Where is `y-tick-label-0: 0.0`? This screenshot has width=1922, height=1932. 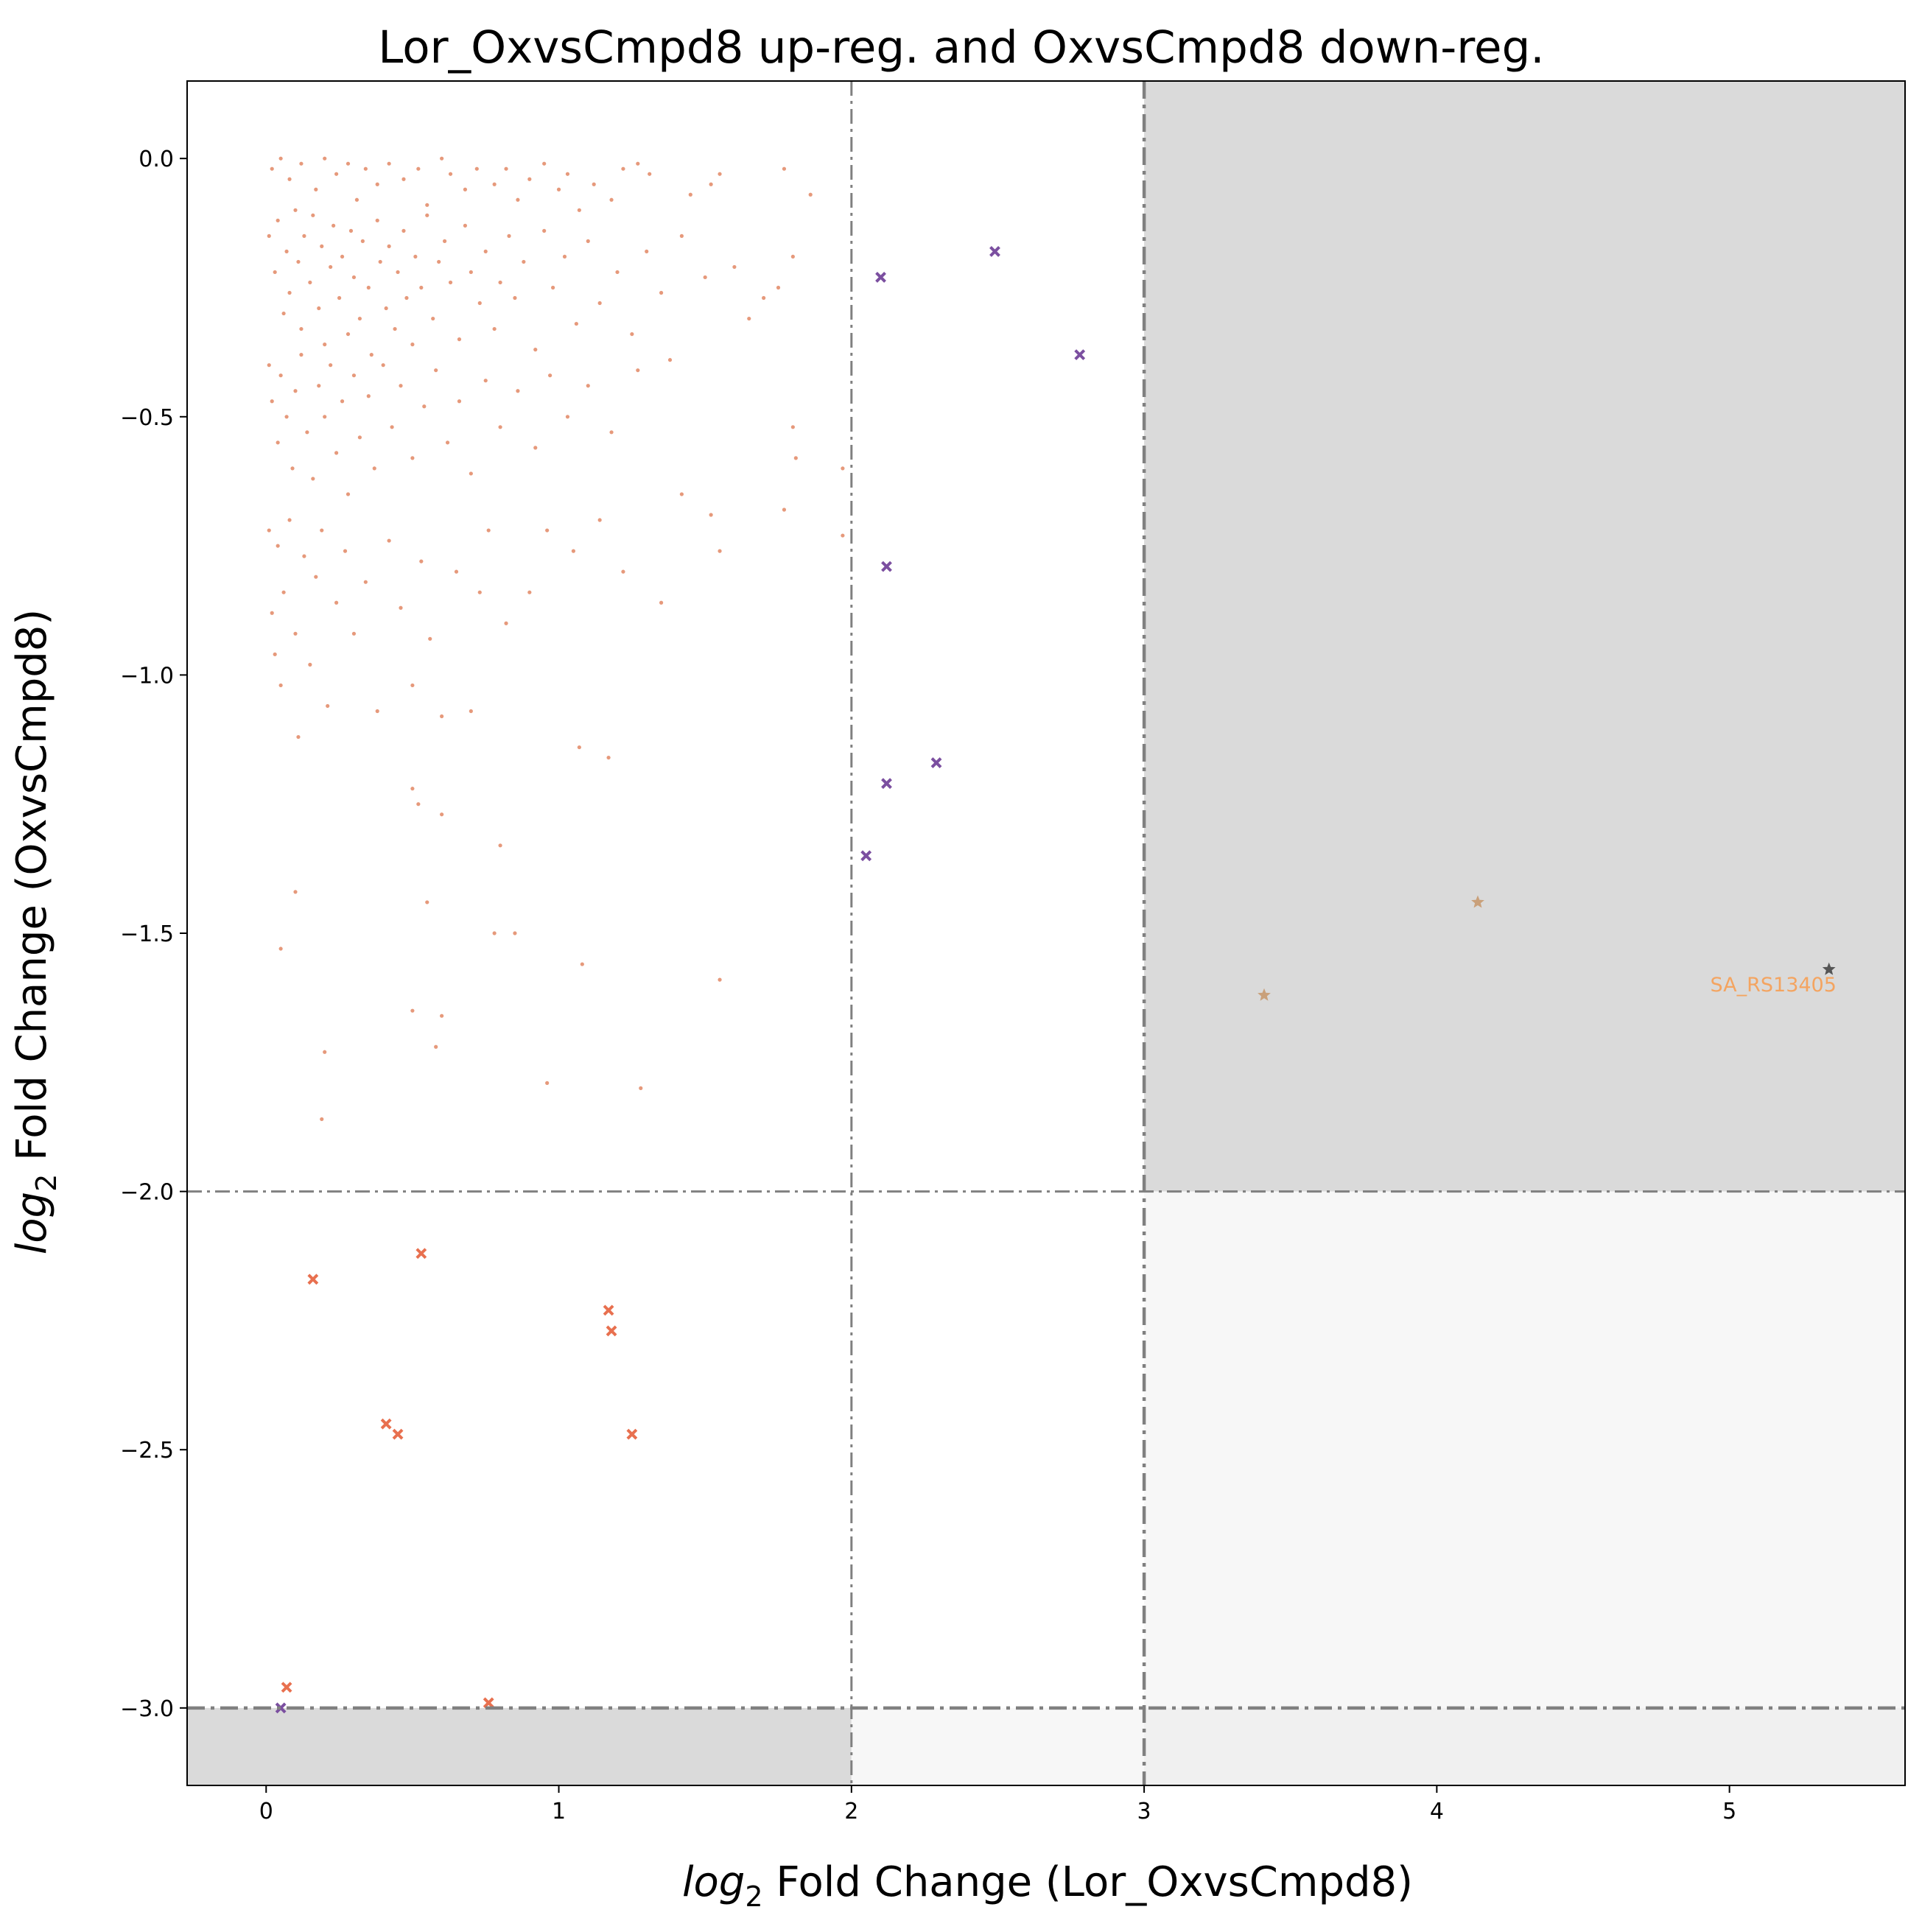
y-tick-label-0: 0.0 is located at coordinates (156, 159).